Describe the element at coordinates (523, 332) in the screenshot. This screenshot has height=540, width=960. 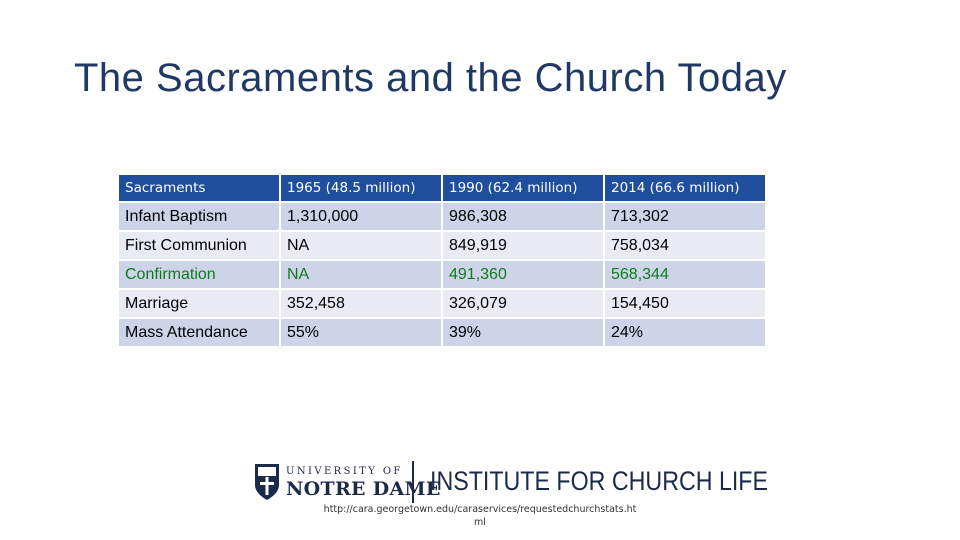
I see `cell-1990: 39%` at that location.